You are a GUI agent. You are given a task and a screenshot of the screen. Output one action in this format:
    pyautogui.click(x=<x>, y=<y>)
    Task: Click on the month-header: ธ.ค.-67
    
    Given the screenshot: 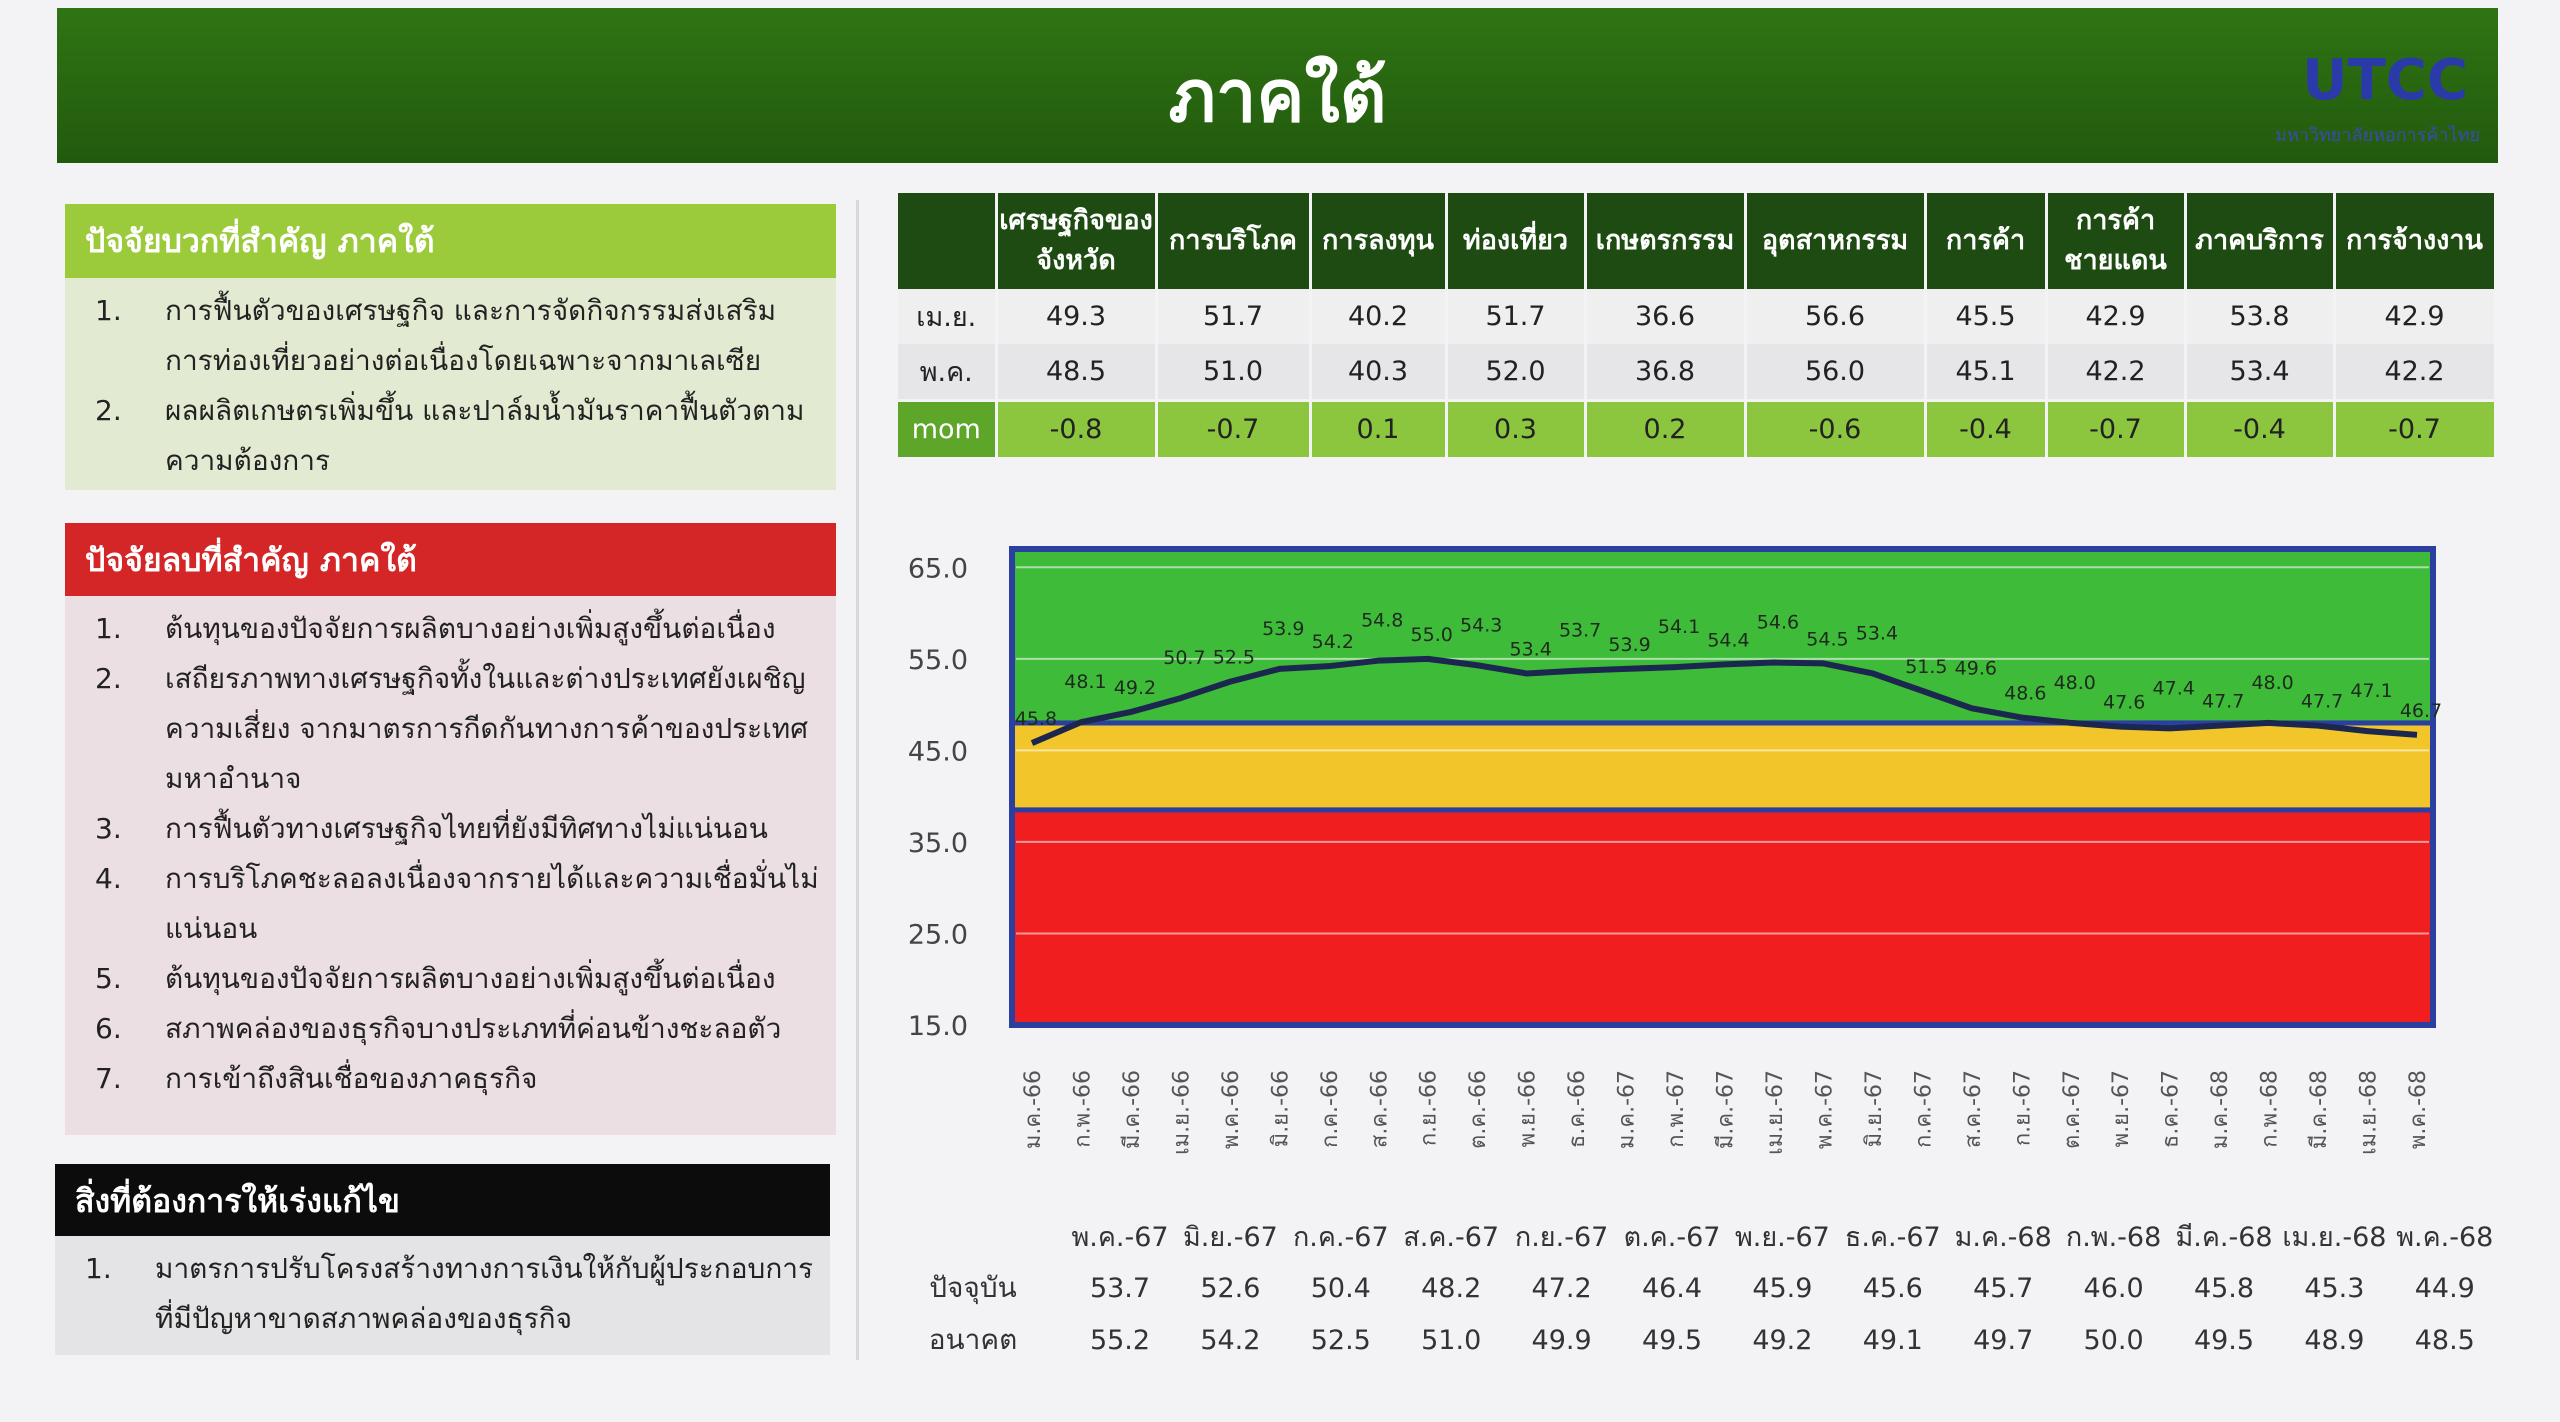 What is the action you would take?
    pyautogui.click(x=1893, y=1237)
    